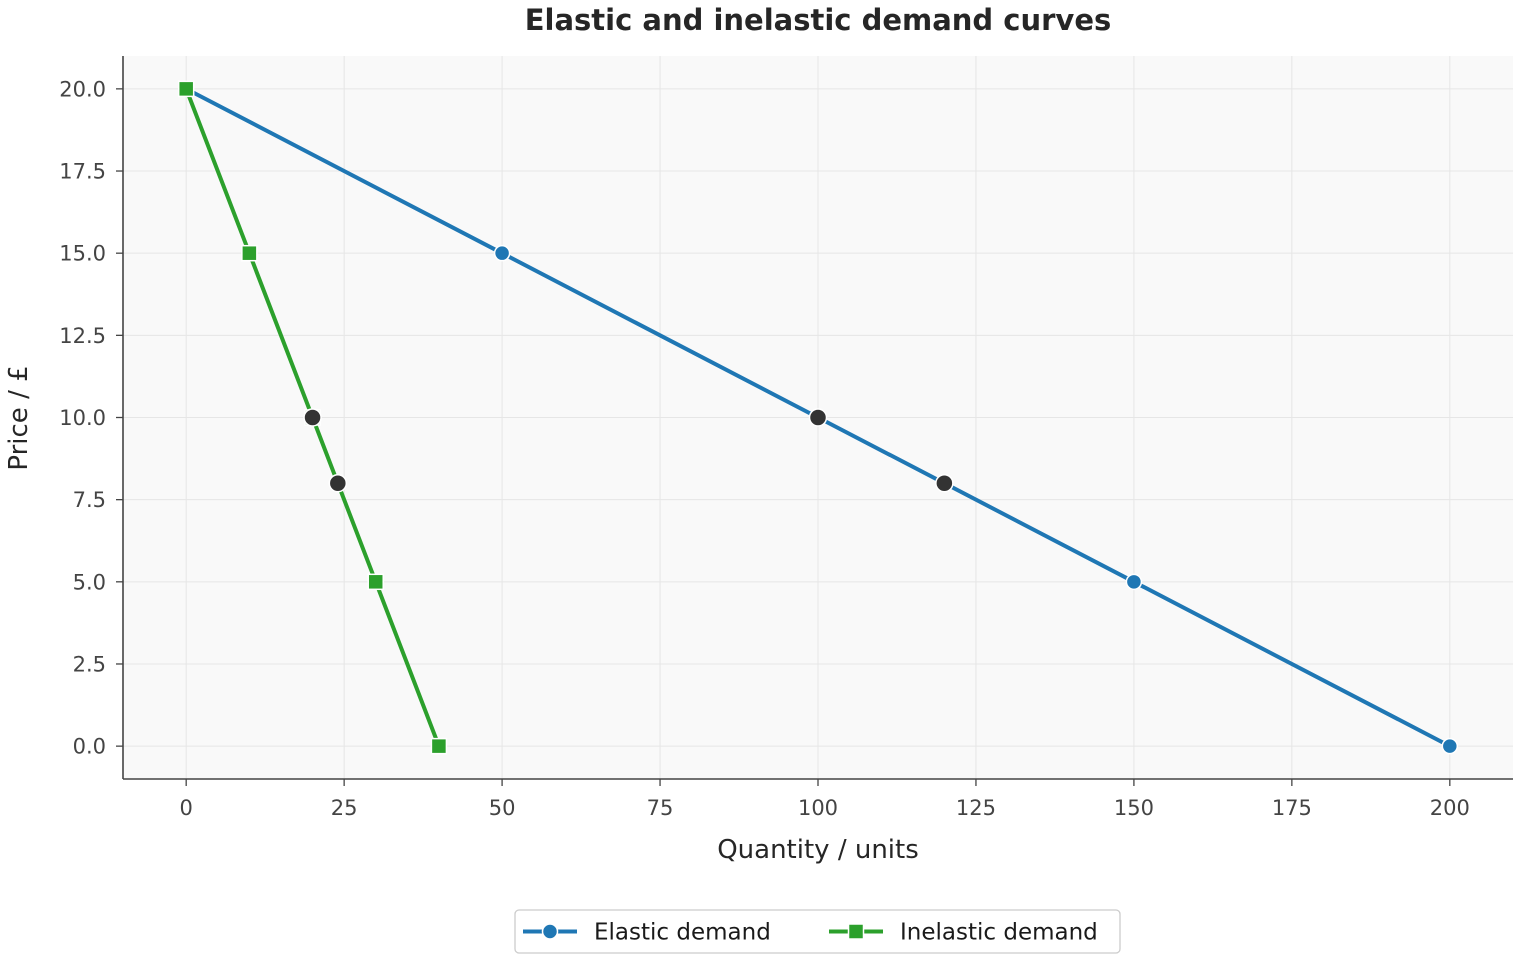 The height and width of the screenshot is (960, 1520). What do you see at coordinates (82, 89) in the screenshot?
I see `y-tick-label-8: 20.0` at bounding box center [82, 89].